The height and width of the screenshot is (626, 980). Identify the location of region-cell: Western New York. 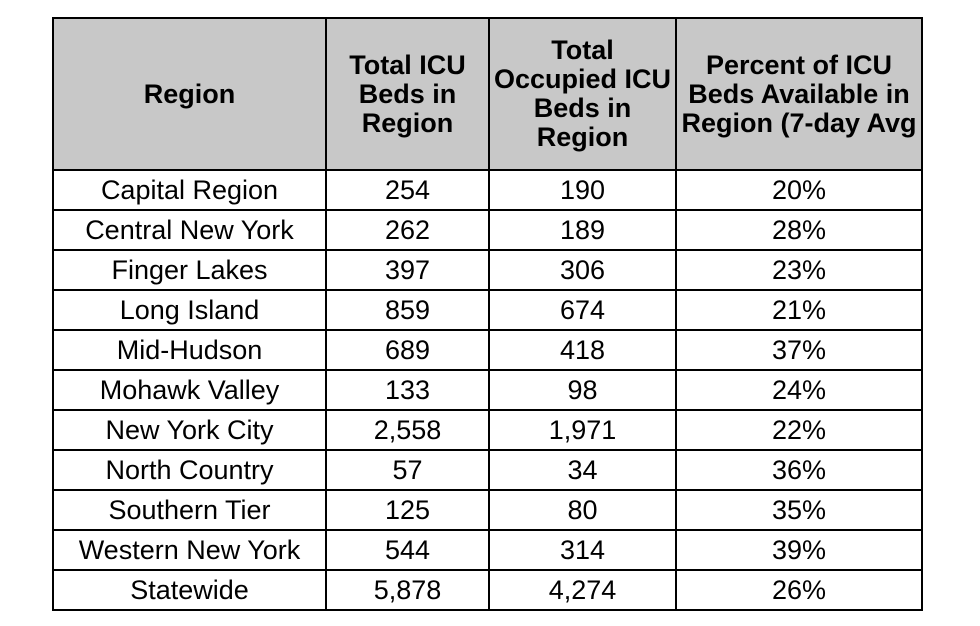
(189, 550).